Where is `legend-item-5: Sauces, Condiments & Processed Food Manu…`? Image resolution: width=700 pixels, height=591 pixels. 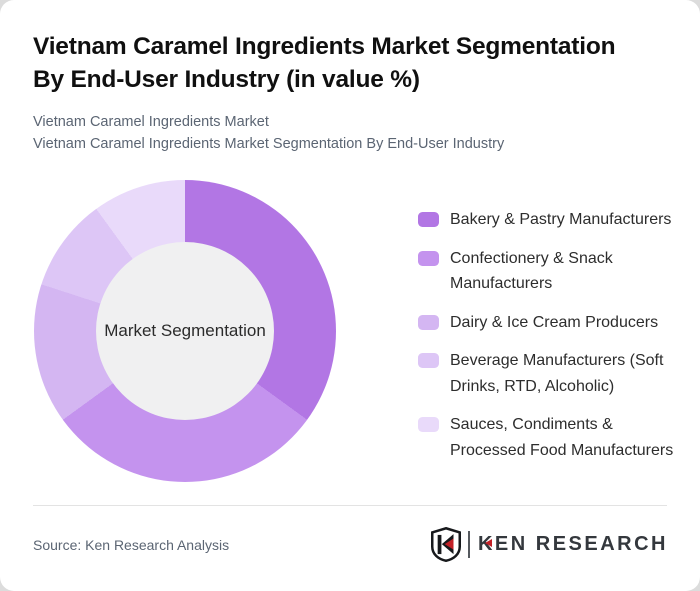 legend-item-5: Sauces, Condiments & Processed Food Manu… is located at coordinates (551, 437).